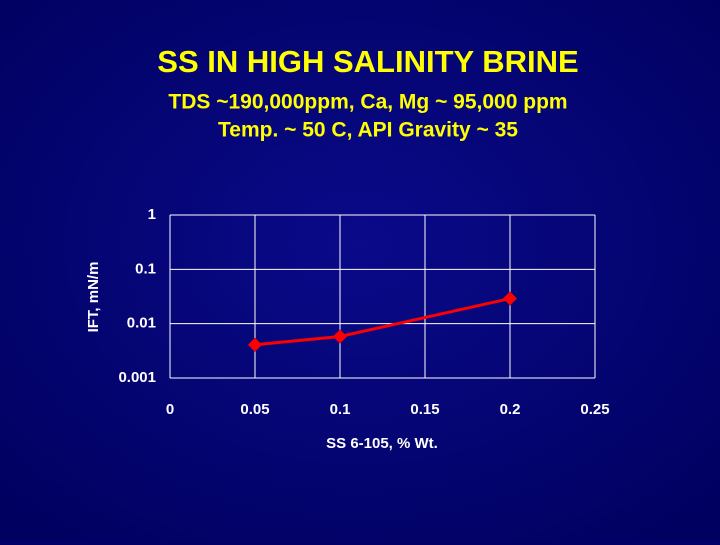  Describe the element at coordinates (424, 409) in the screenshot. I see `x-tick-label: 0.15` at that location.